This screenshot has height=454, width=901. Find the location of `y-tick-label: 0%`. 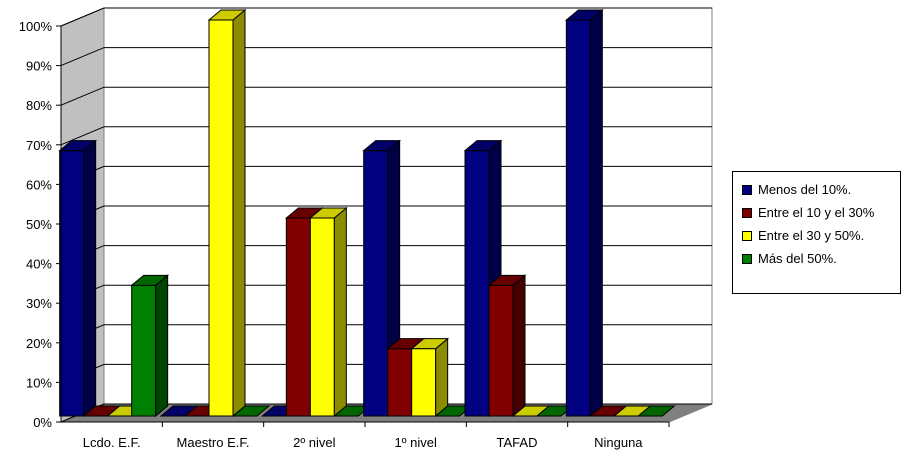

y-tick-label: 0% is located at coordinates (42, 422).